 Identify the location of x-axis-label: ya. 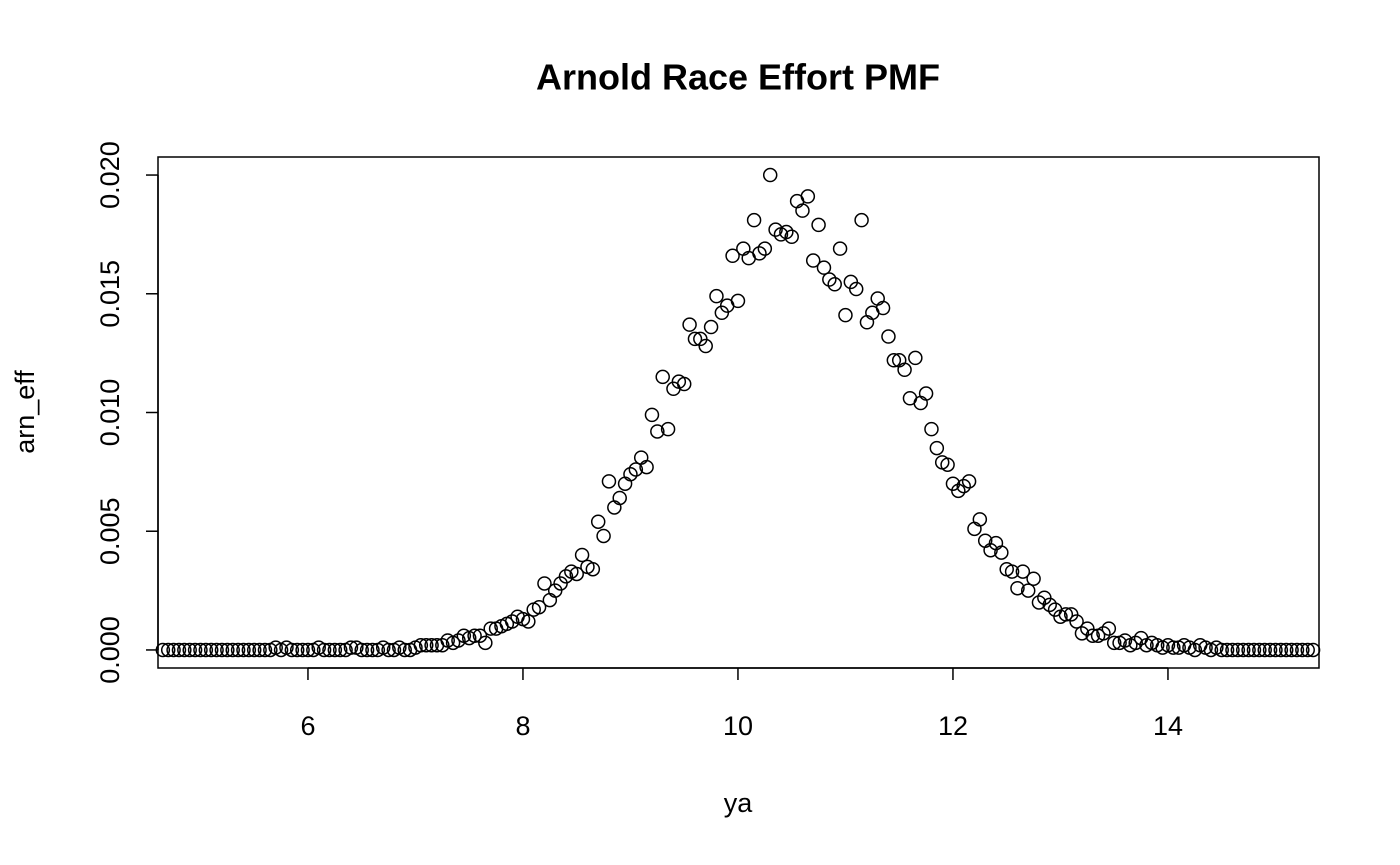
(739, 803).